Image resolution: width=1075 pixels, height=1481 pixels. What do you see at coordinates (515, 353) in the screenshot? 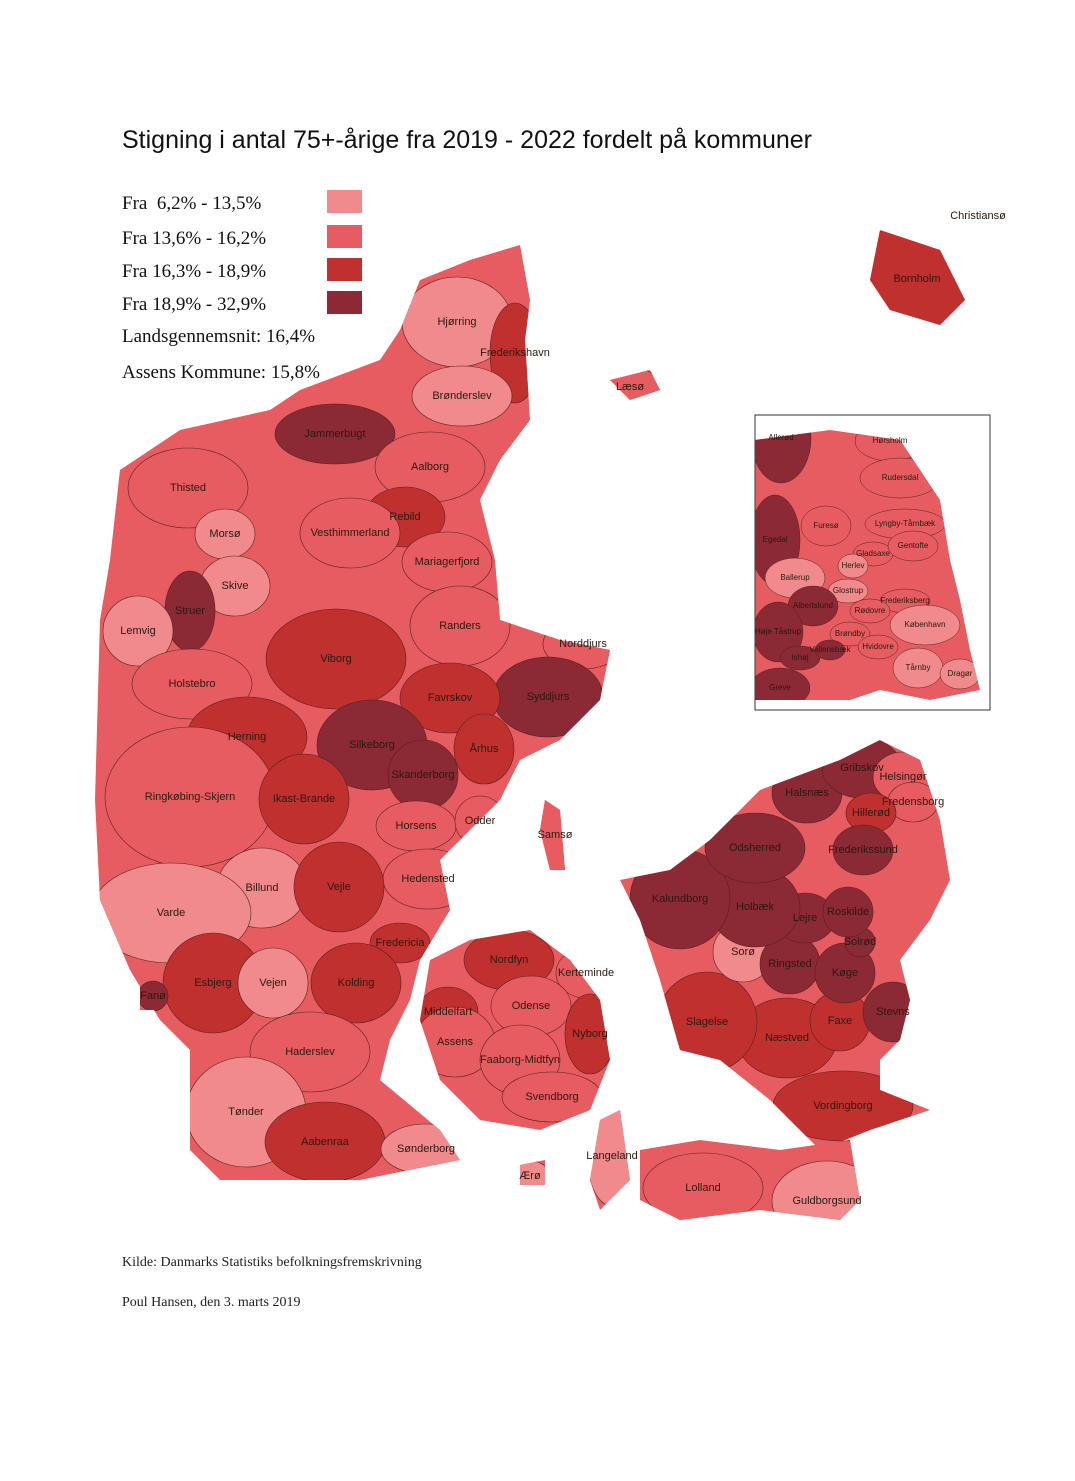
I see `region-label: Frederikshavn` at bounding box center [515, 353].